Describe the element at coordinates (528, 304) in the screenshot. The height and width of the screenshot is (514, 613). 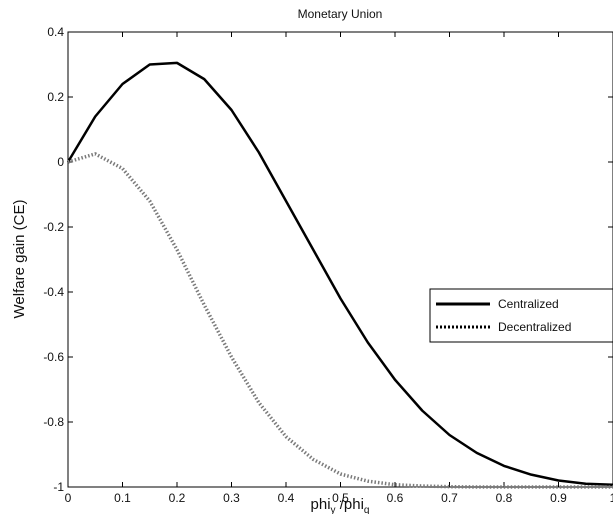
I see `legend-centralized-label: Centralized` at that location.